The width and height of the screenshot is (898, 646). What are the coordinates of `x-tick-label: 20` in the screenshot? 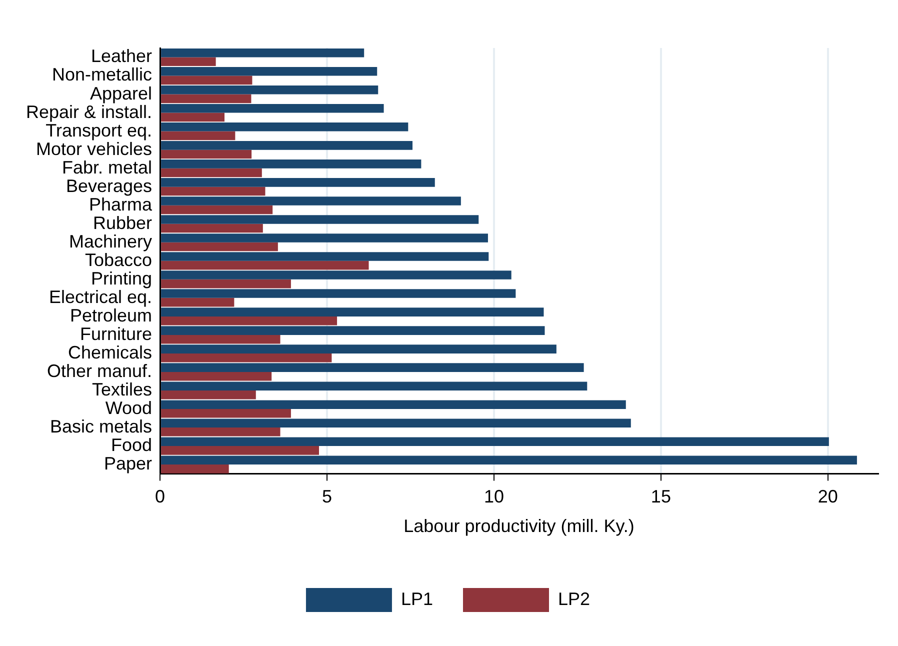 It's located at (828, 496).